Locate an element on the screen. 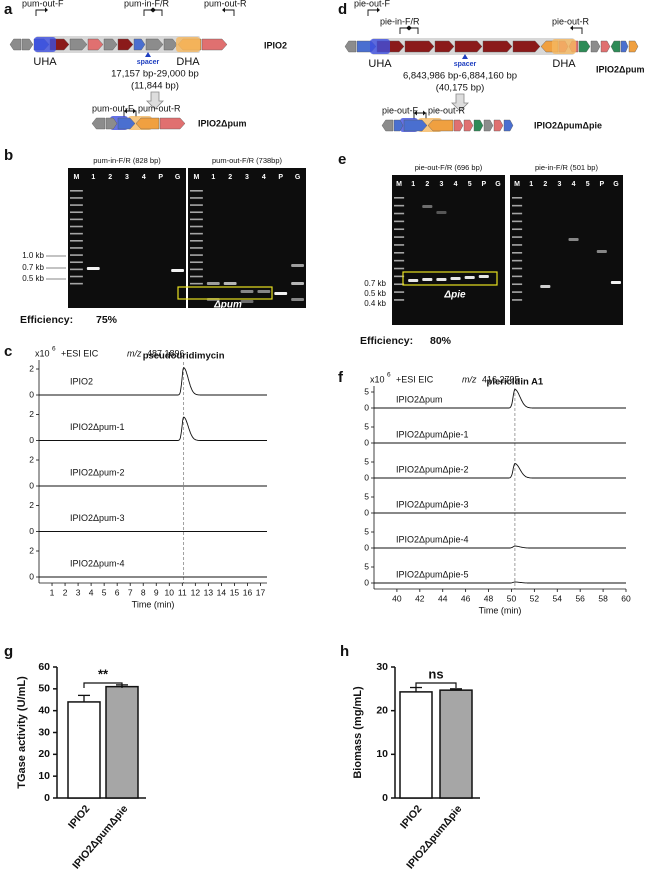  x-tick-label: 42 is located at coordinates (420, 598).